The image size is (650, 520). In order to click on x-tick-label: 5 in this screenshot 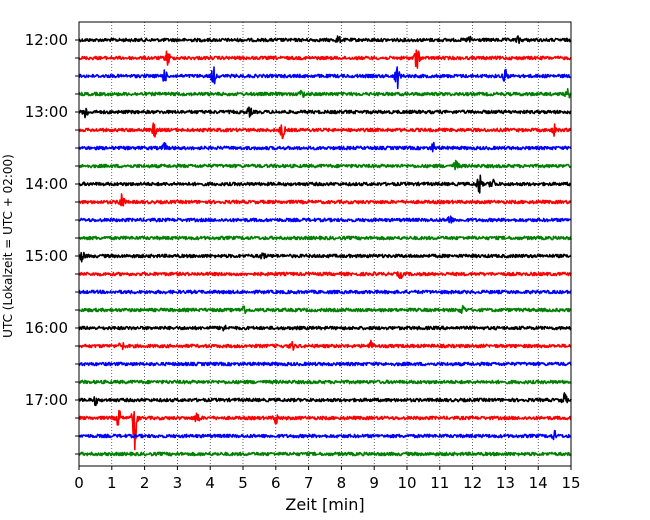, I will do `click(243, 483)`.